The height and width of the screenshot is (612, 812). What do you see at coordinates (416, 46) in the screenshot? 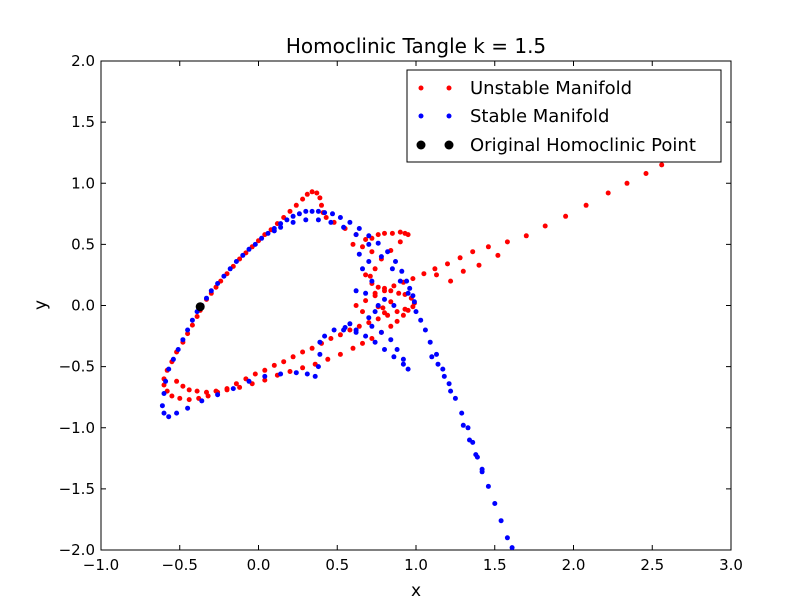
I see `chart-title: Homoclinic Tangle k = 1.5` at bounding box center [416, 46].